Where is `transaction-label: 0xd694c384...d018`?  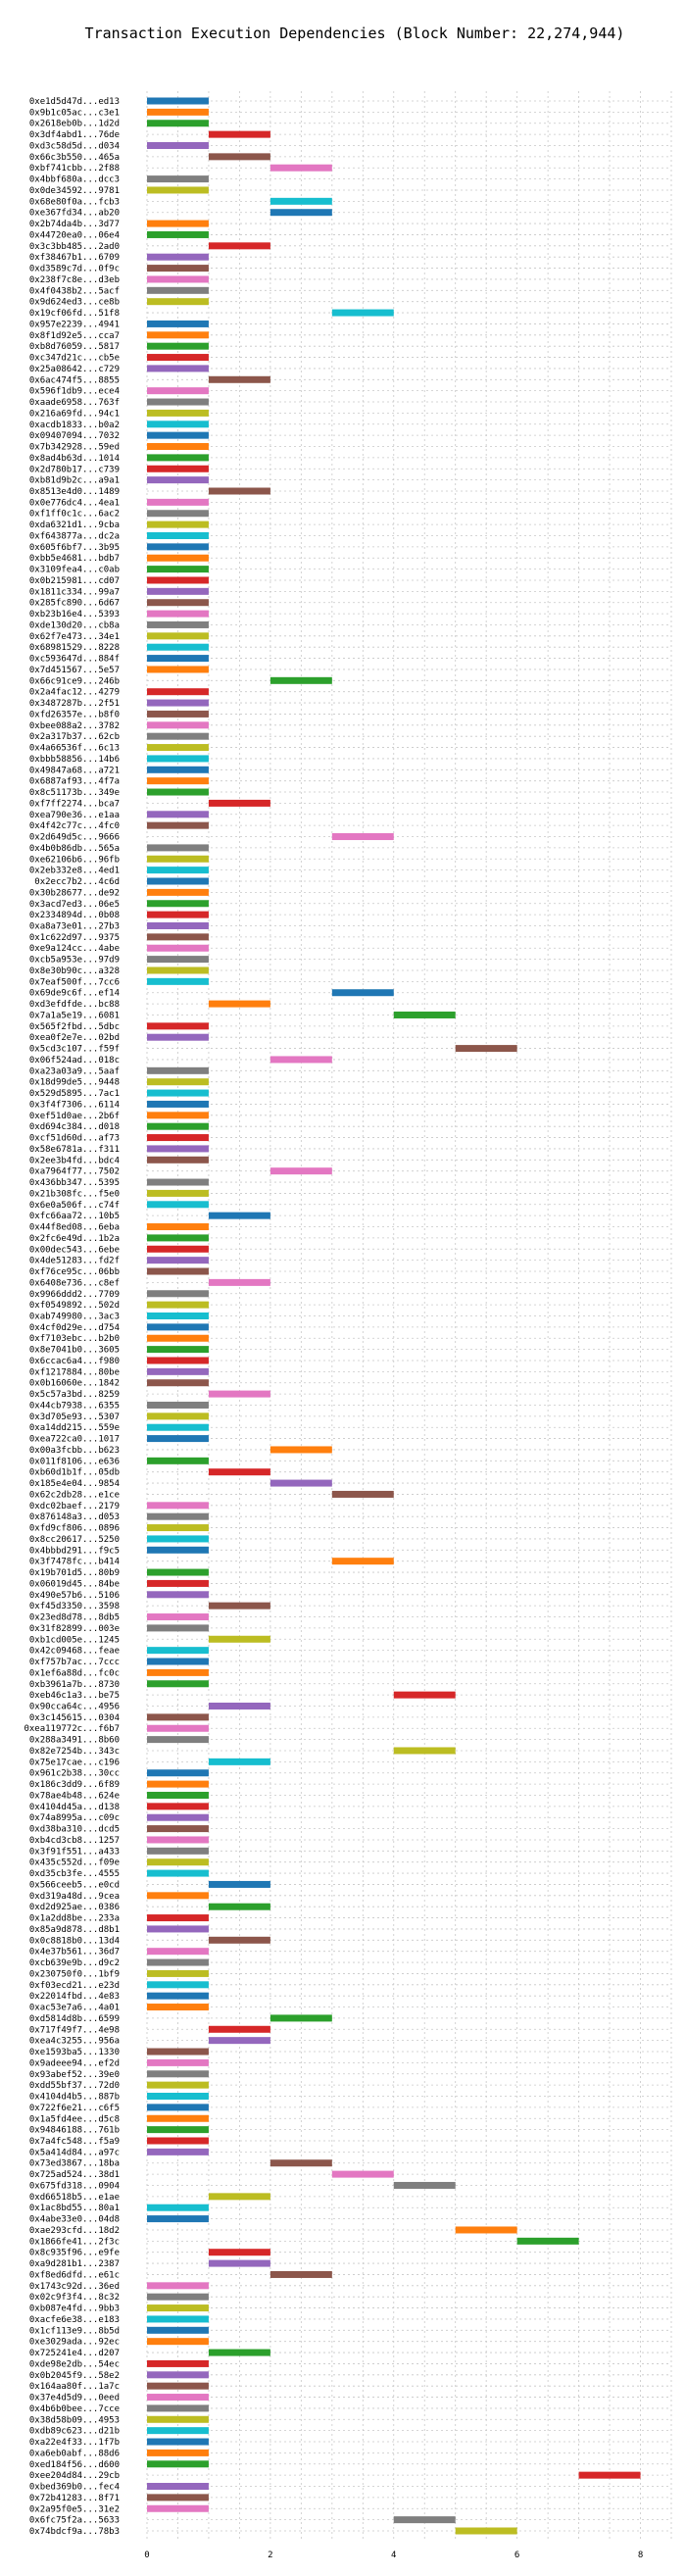 transaction-label: 0xd694c384...d018 is located at coordinates (74, 1127).